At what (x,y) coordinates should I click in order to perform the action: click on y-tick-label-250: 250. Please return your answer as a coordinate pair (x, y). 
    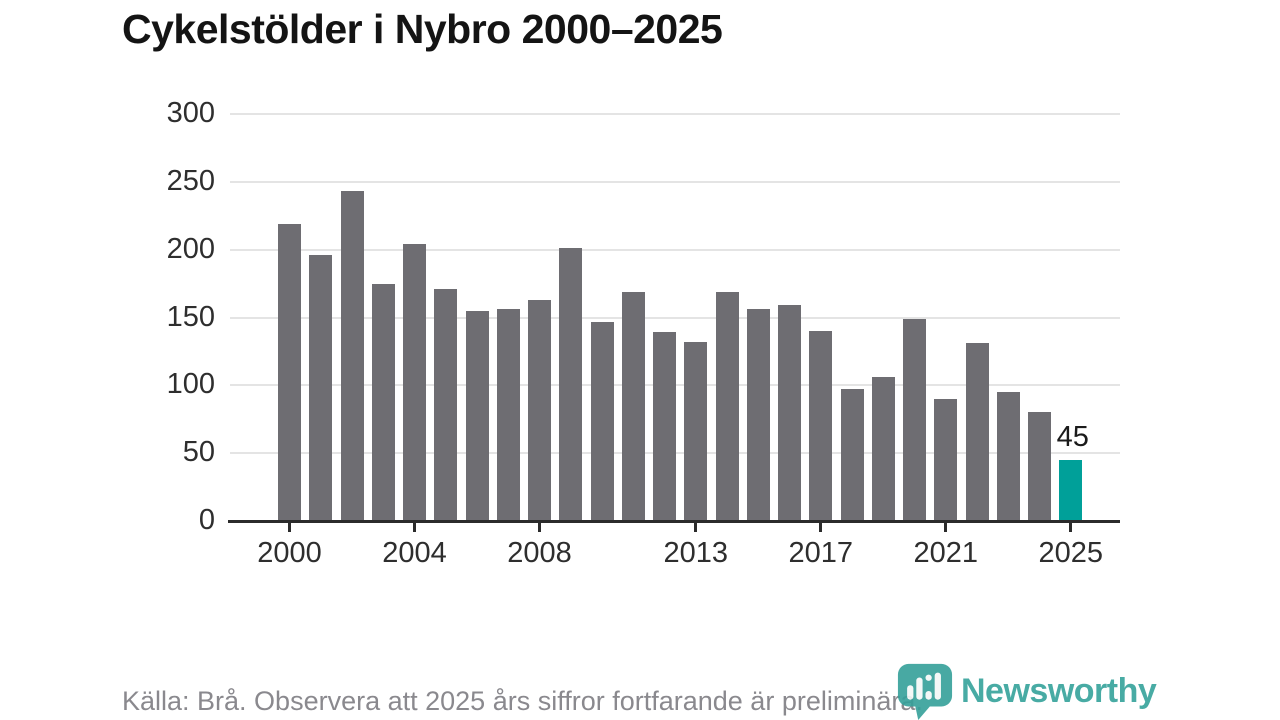
    Looking at the image, I should click on (190, 180).